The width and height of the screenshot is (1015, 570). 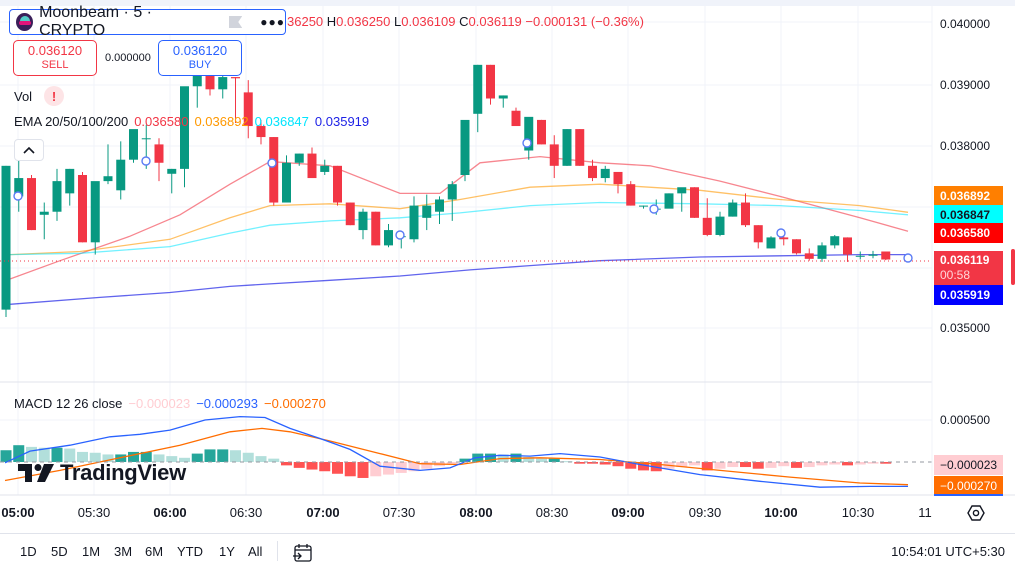 I want to click on ohlc-high-label: H, so click(x=331, y=21).